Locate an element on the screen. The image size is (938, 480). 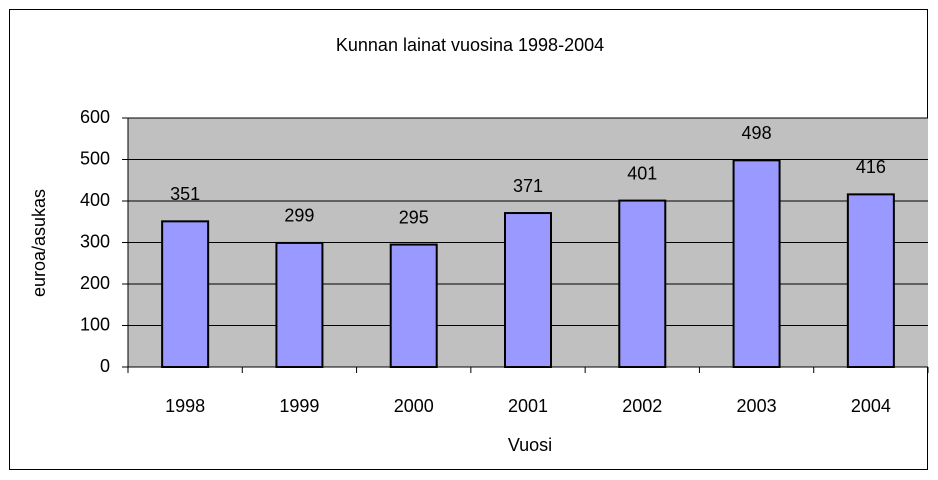
data-label: 351 is located at coordinates (185, 194).